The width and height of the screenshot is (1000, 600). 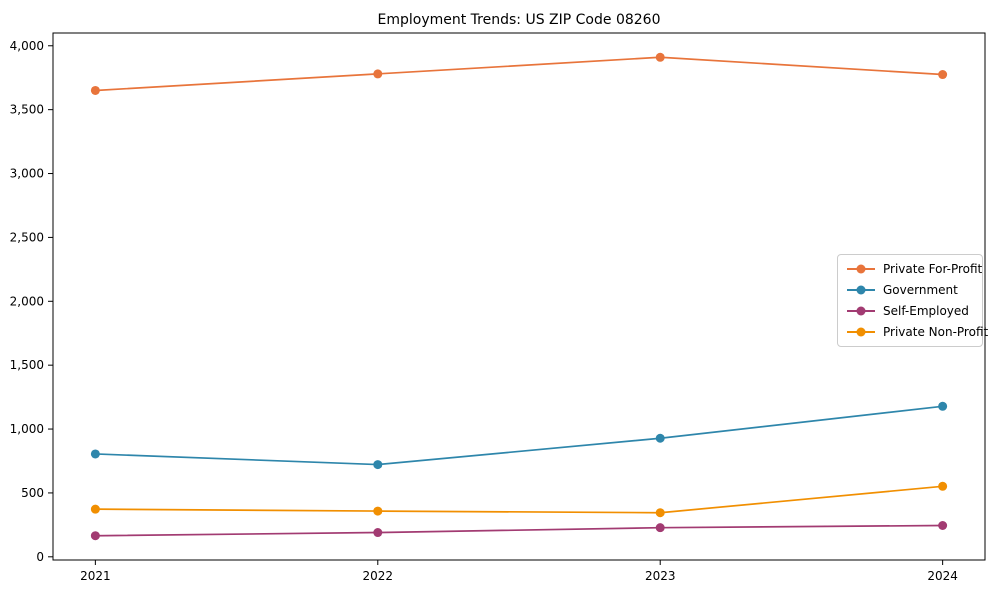 I want to click on y-tick-label: 0, so click(x=40, y=557).